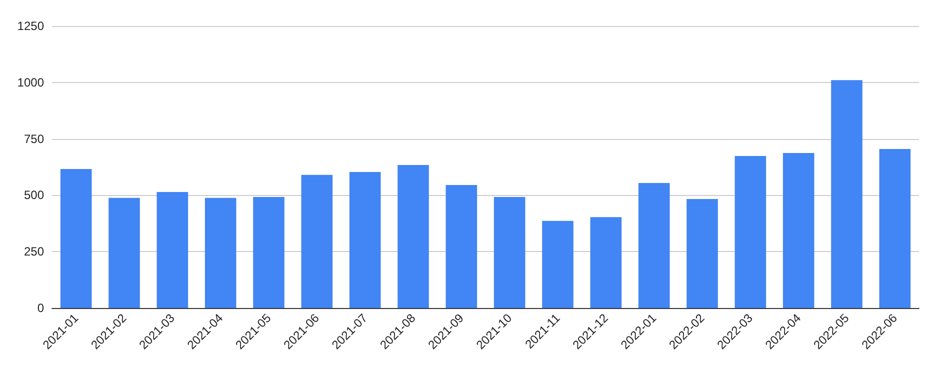 The image size is (941, 371). Describe the element at coordinates (34, 139) in the screenshot. I see `y-tick-label: 750` at that location.